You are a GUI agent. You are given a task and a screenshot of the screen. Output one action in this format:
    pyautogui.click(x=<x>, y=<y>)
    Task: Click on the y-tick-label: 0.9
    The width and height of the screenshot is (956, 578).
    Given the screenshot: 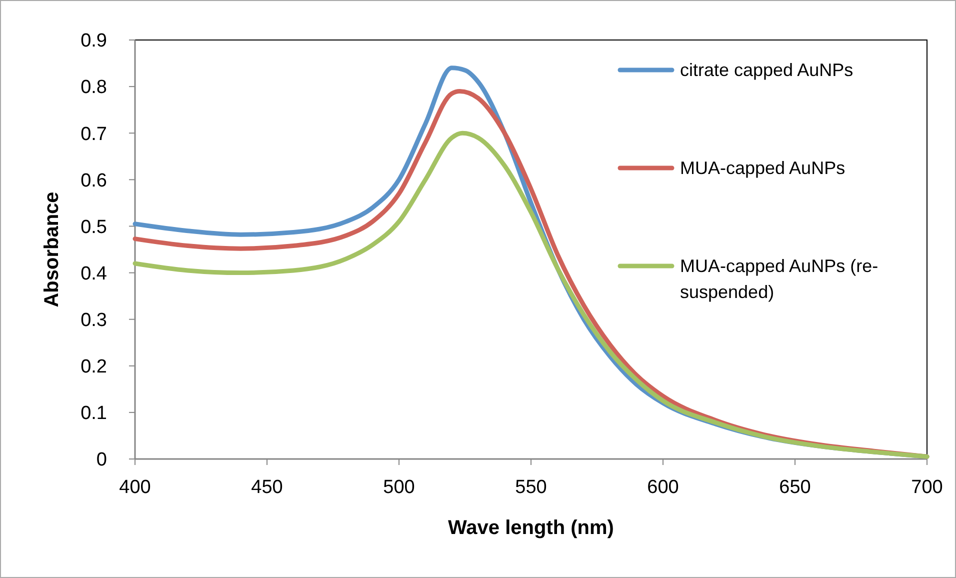 What is the action you would take?
    pyautogui.click(x=93, y=41)
    